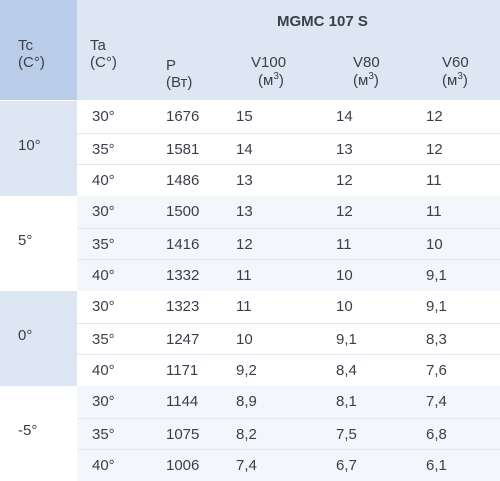 Image resolution: width=500 pixels, height=481 pixels. Describe the element at coordinates (346, 466) in the screenshot. I see `v80-cell: 6,7` at that location.